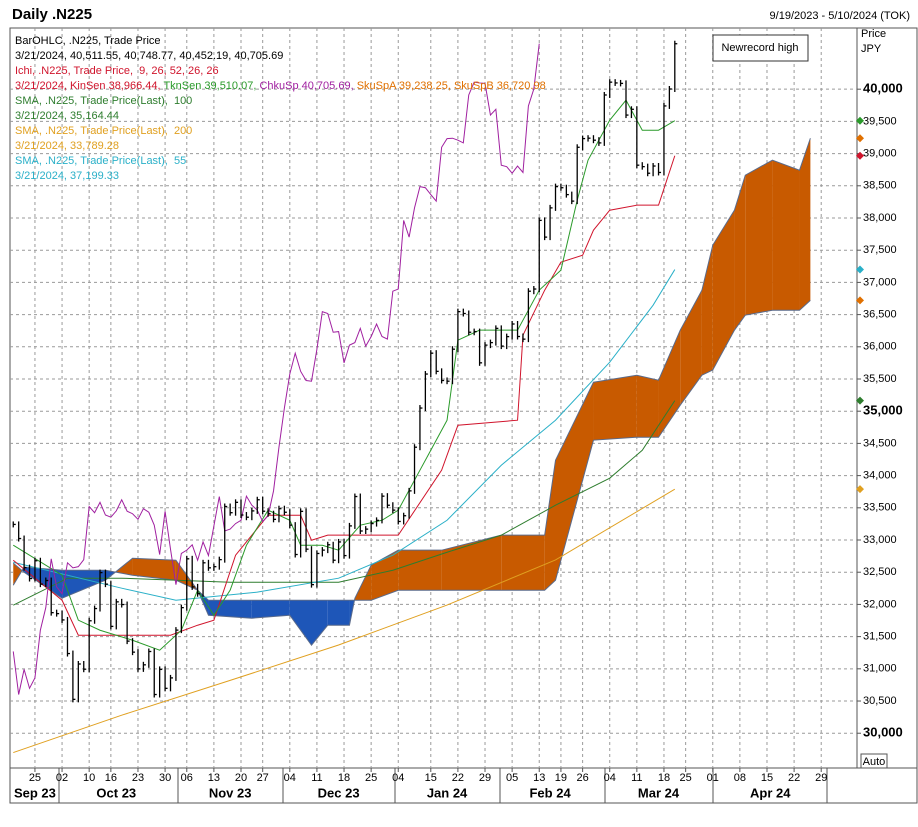  I want to click on y-tick-label: 34,000, so click(880, 476).